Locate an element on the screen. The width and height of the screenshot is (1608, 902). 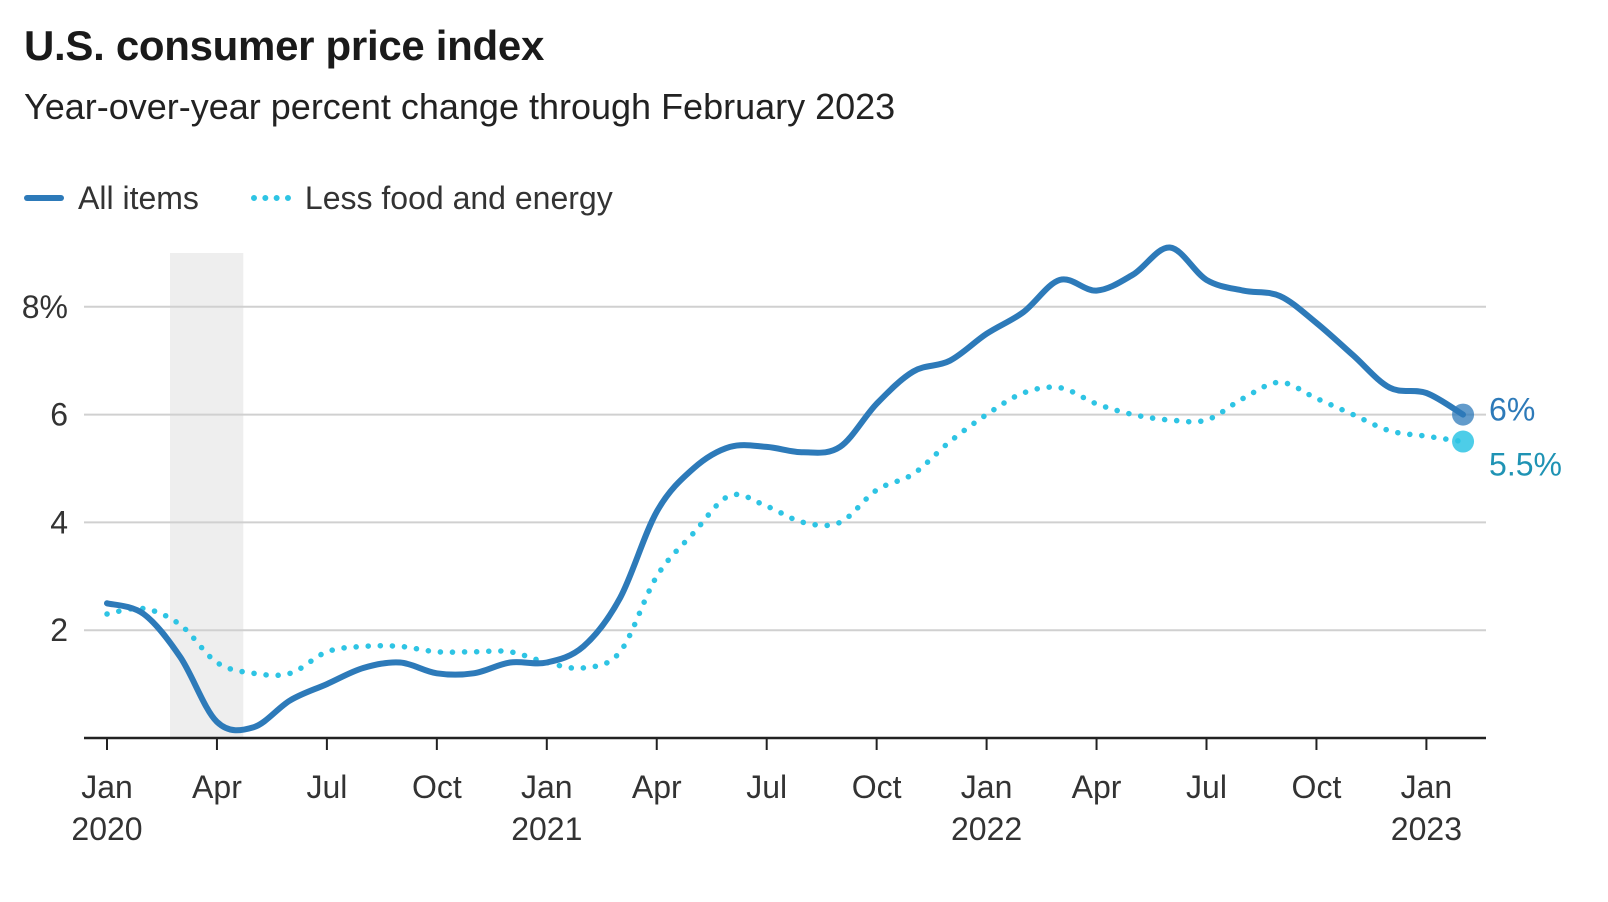
end-markers-group: 6% 5.5% is located at coordinates (1507, 437).